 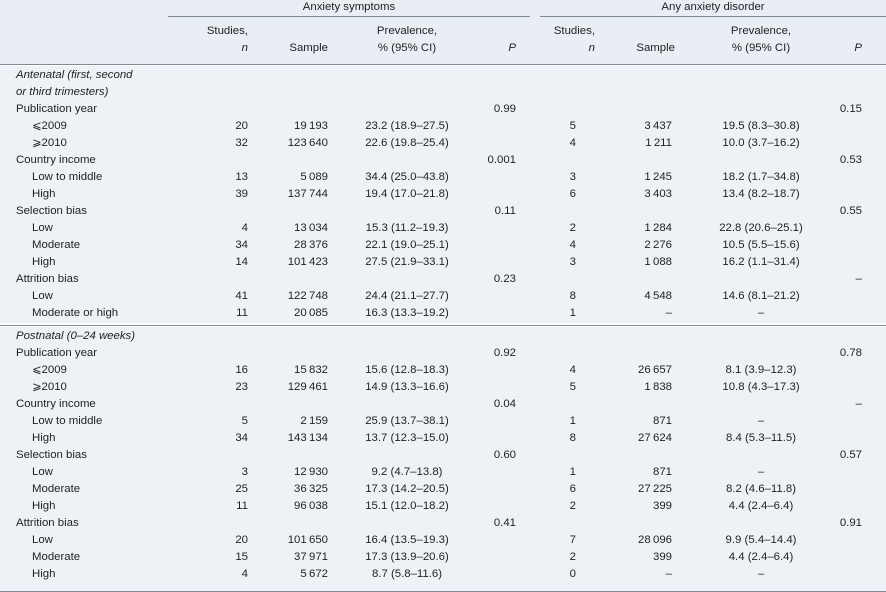 I want to click on p-value-anxiety-symptoms: 0.04, so click(x=504, y=404).